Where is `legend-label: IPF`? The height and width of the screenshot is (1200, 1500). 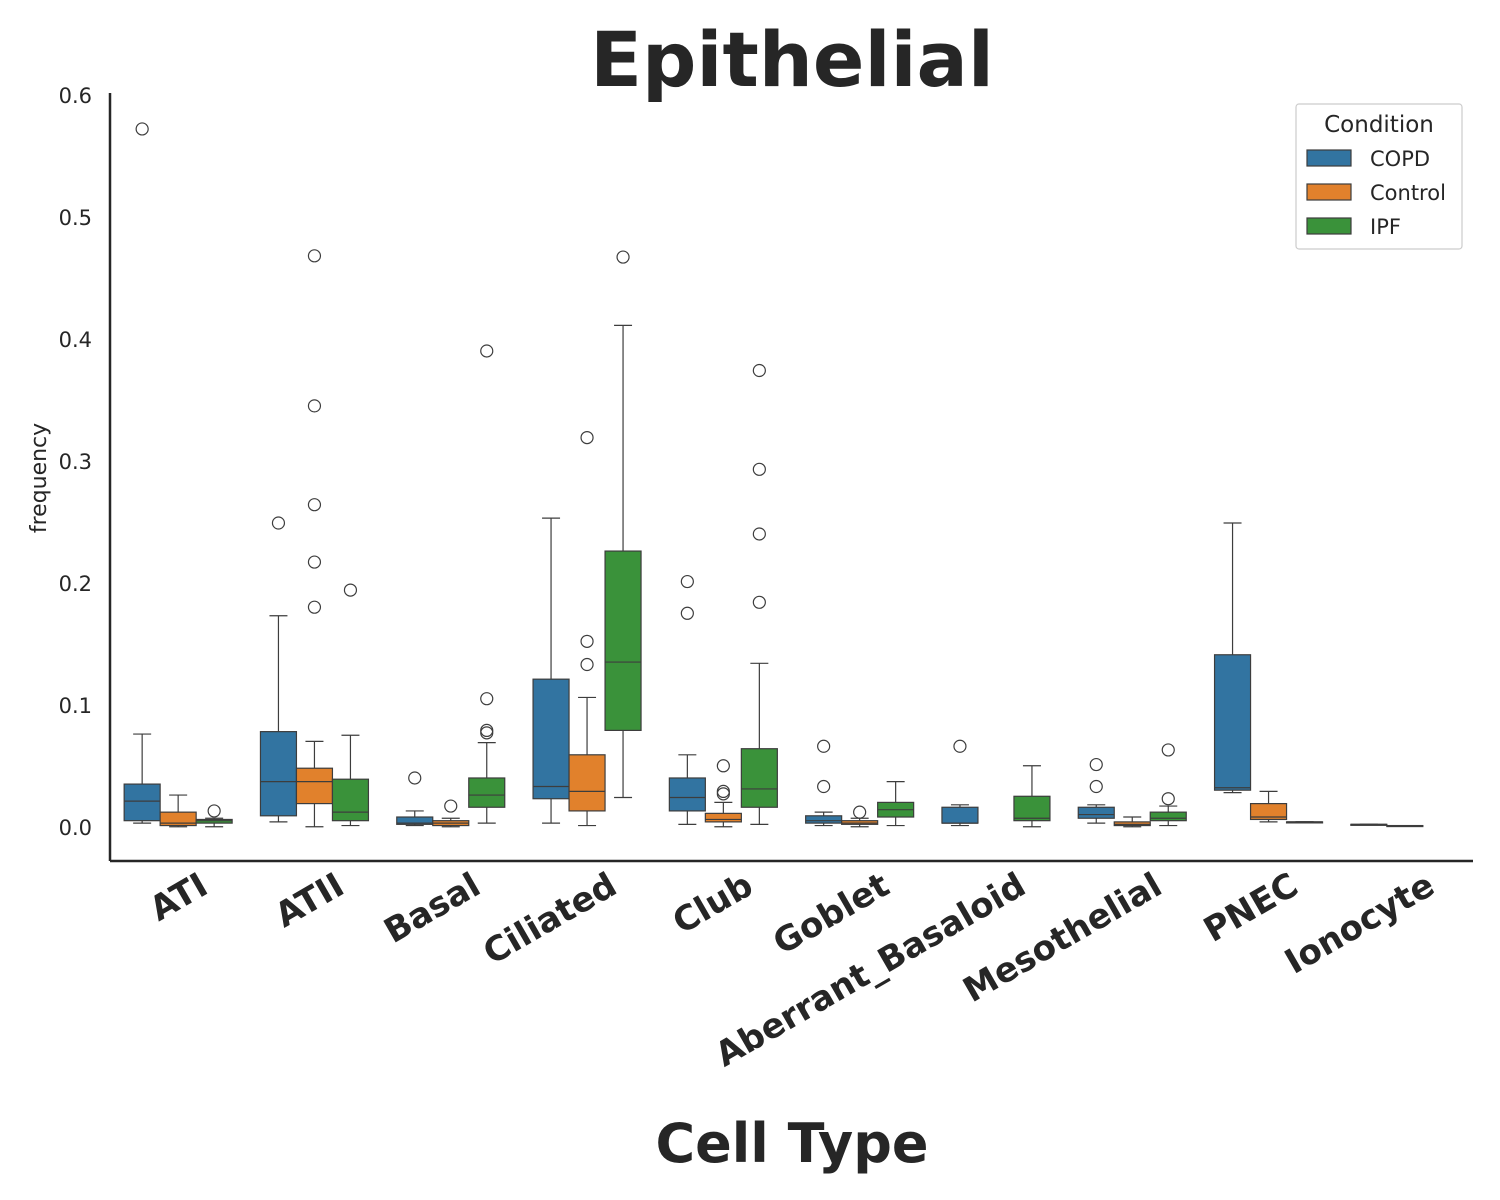
legend-label: IPF is located at coordinates (1385, 227).